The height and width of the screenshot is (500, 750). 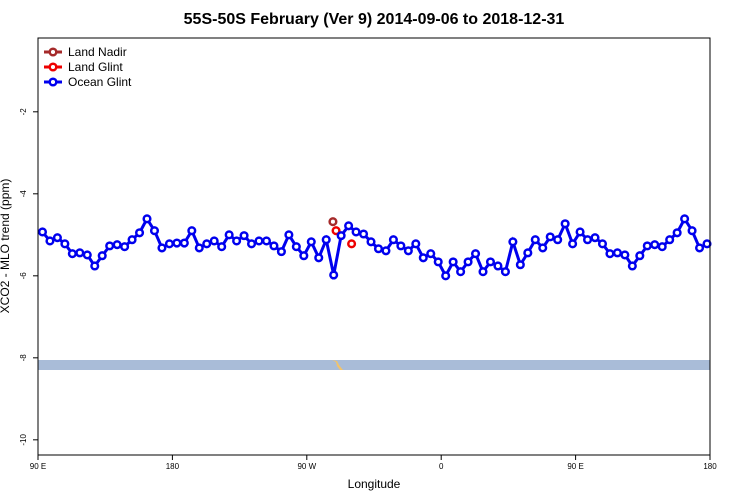 What do you see at coordinates (337, 365) in the screenshot?
I see `land-patch` at bounding box center [337, 365].